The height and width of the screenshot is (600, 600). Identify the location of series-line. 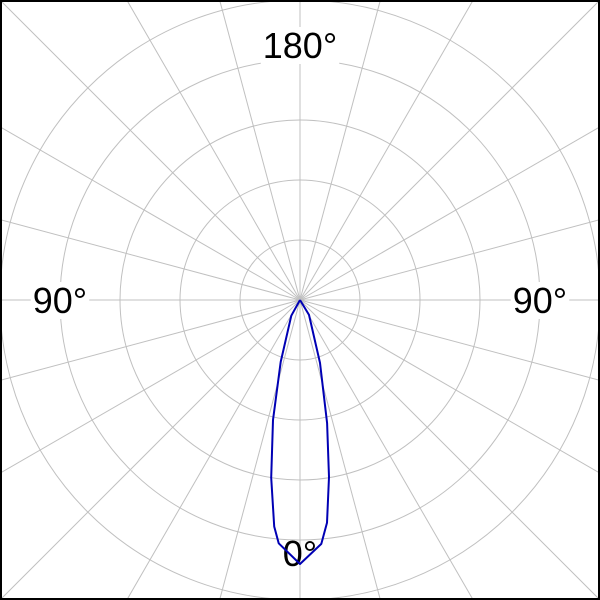
(300, 432).